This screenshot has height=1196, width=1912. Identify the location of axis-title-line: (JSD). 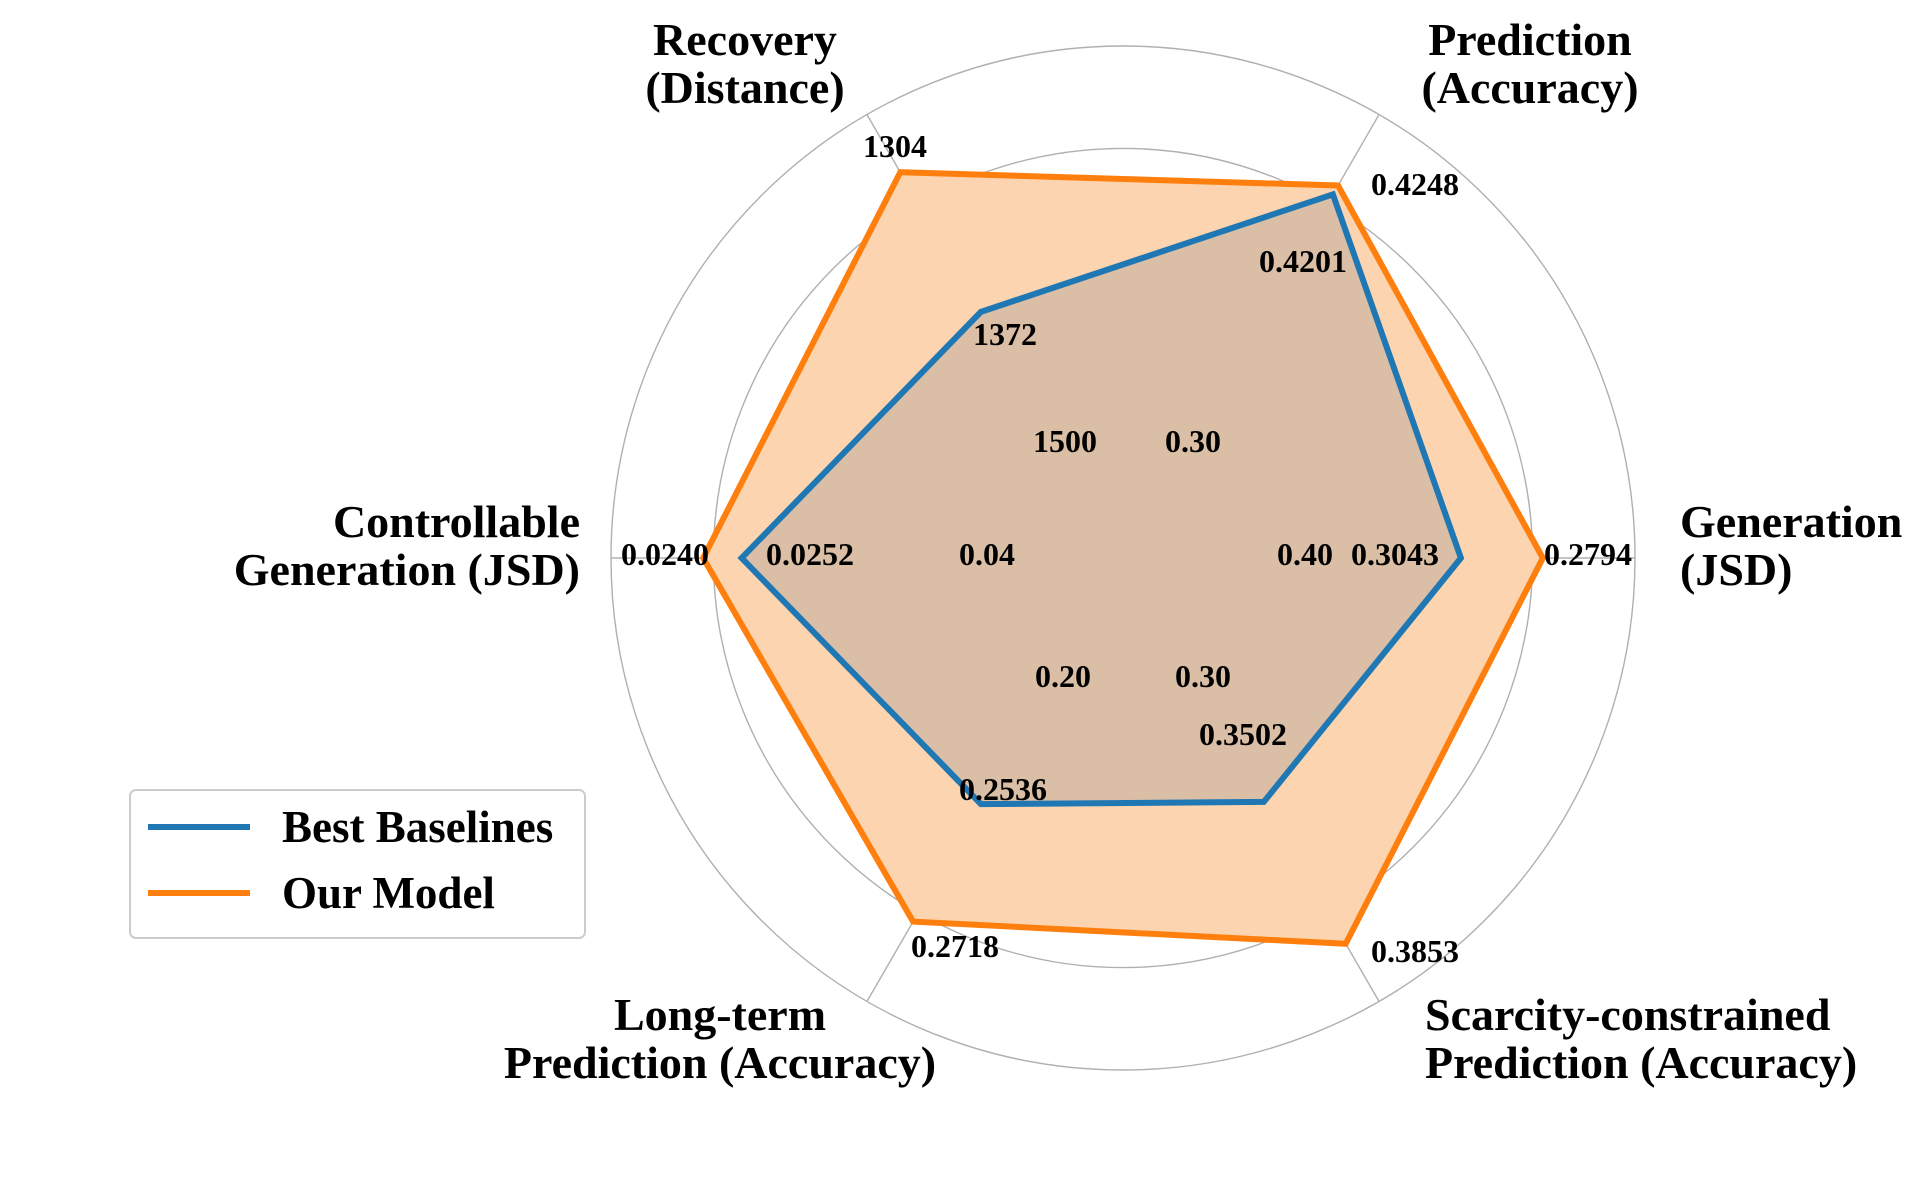
(1736, 569).